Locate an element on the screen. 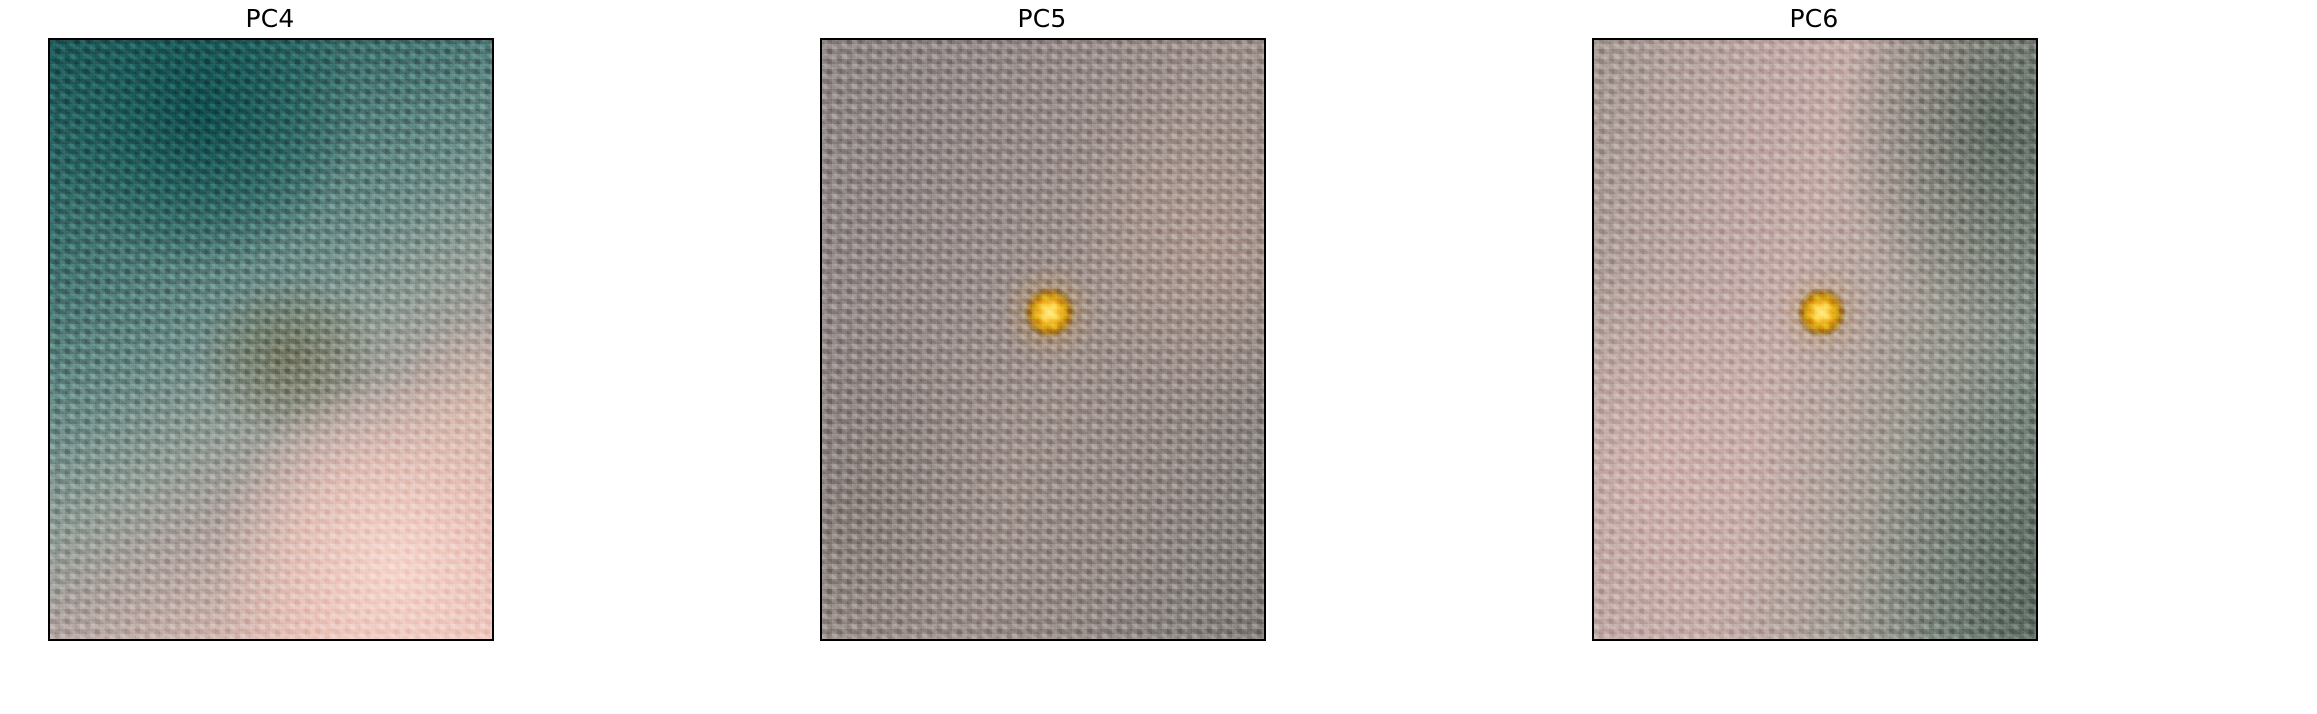 Image resolution: width=2317 pixels, height=714 pixels. panel-title-pc4: PC4 is located at coordinates (270, 18).